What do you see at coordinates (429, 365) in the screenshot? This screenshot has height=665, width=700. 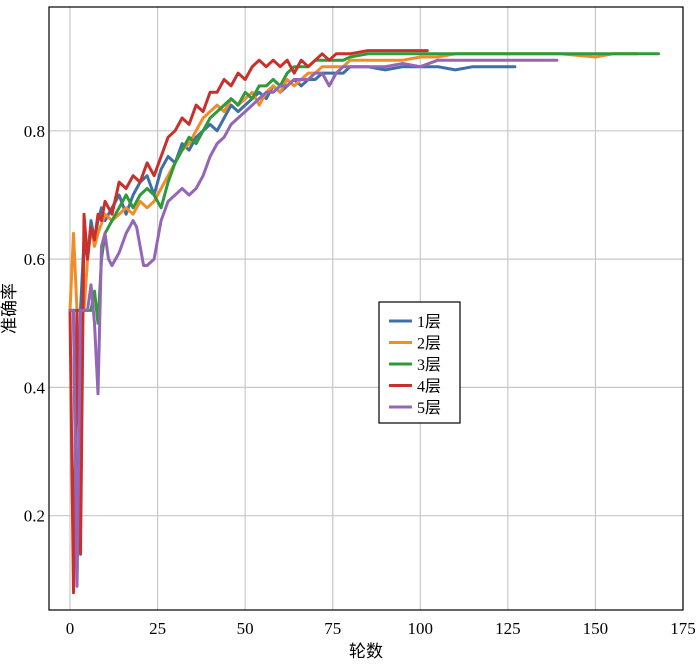 I see `legend-label: 3层` at bounding box center [429, 365].